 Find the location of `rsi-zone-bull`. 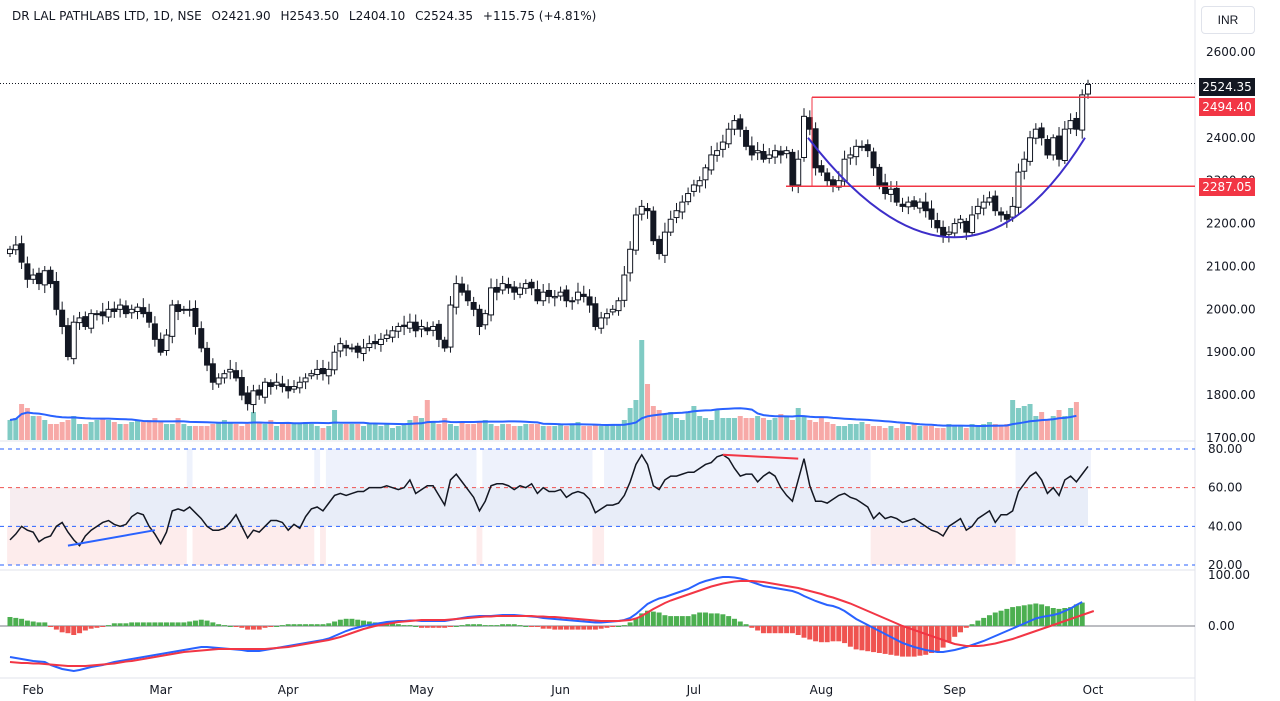

rsi-zone-bull is located at coordinates (401, 468).